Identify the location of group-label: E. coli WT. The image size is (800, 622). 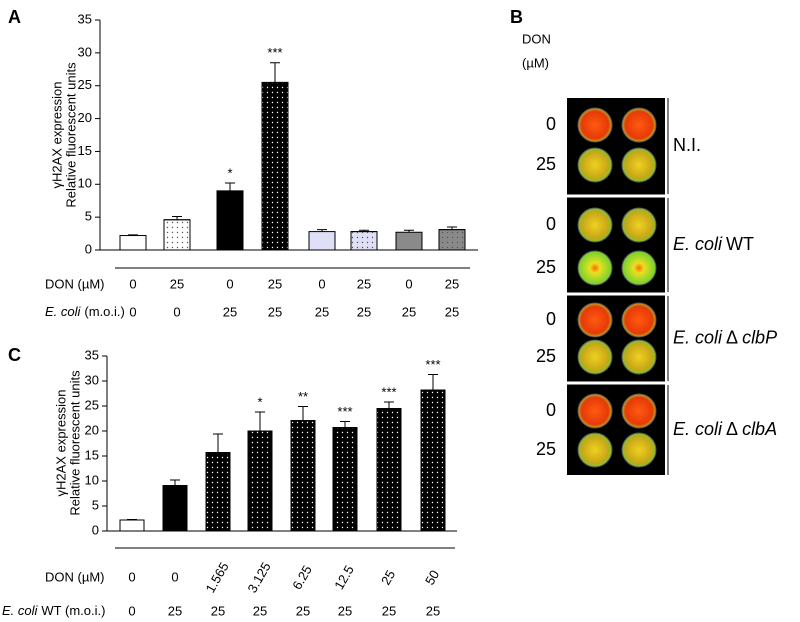
(713, 244).